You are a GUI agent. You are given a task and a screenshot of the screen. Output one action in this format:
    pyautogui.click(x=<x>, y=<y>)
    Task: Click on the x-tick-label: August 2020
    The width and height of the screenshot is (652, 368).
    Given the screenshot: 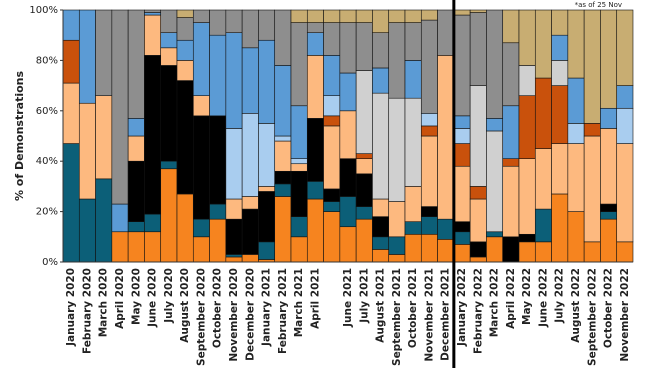 What is the action you would take?
    pyautogui.click(x=185, y=305)
    